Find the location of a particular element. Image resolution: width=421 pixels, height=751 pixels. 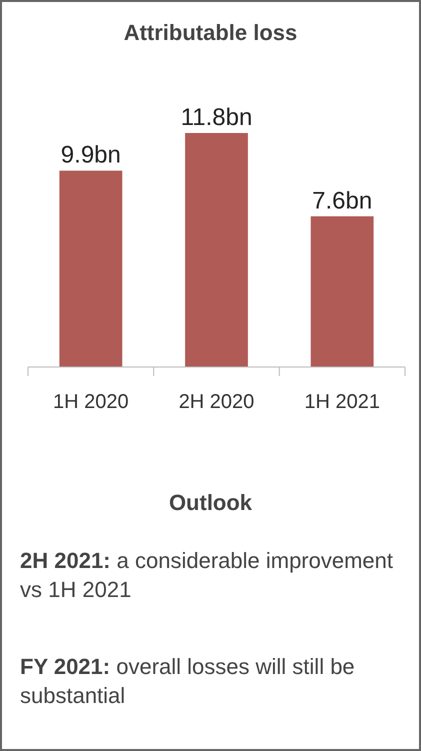

text: Outlook is located at coordinates (210, 502).